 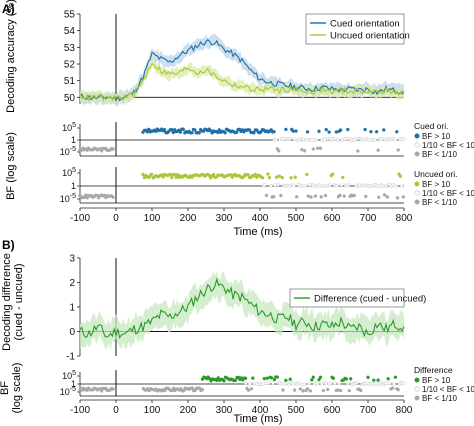 What do you see at coordinates (72, 259) in the screenshot?
I see `y-tick-label: 3` at bounding box center [72, 259].